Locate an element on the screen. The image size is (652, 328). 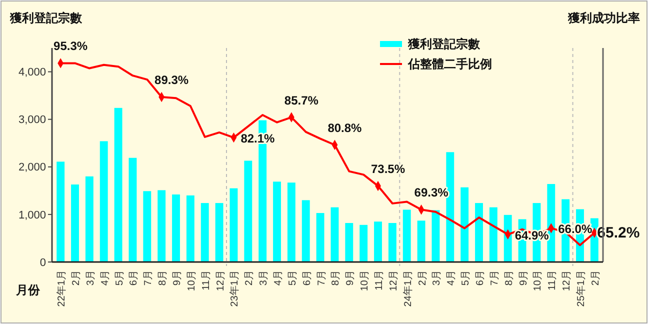
data-label: 89.3% is located at coordinates (171, 79).